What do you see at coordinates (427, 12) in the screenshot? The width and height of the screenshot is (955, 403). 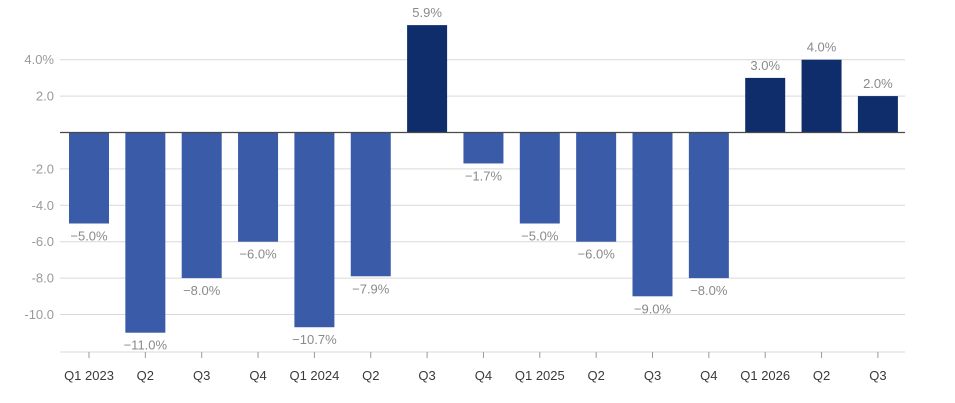 I see `data-label: 5.9%` at bounding box center [427, 12].